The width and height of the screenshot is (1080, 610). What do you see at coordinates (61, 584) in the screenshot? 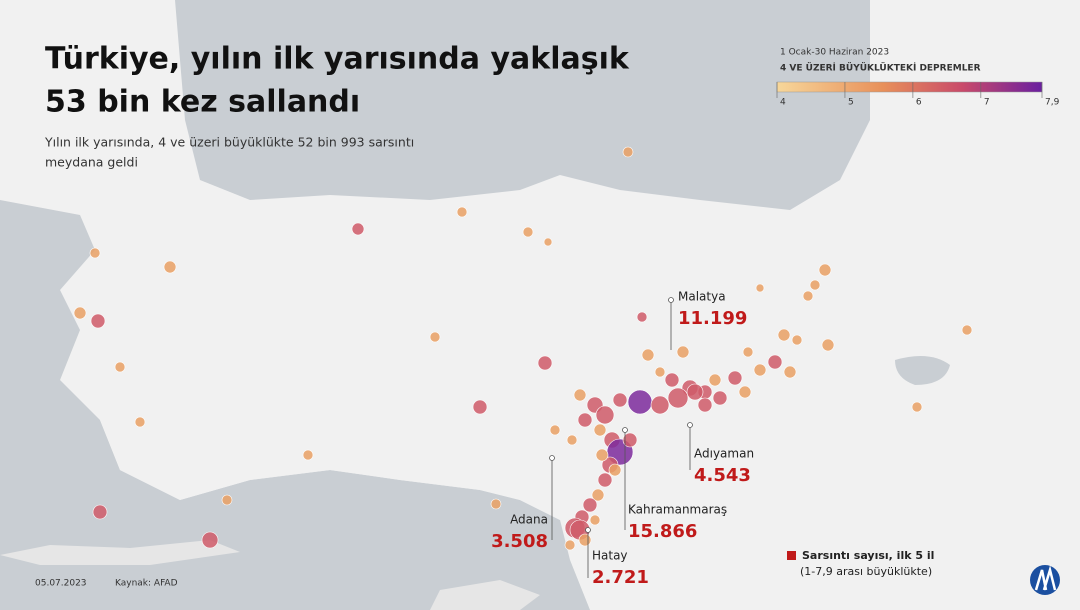
I see `footer-date: 05.07.2023` at bounding box center [61, 584].